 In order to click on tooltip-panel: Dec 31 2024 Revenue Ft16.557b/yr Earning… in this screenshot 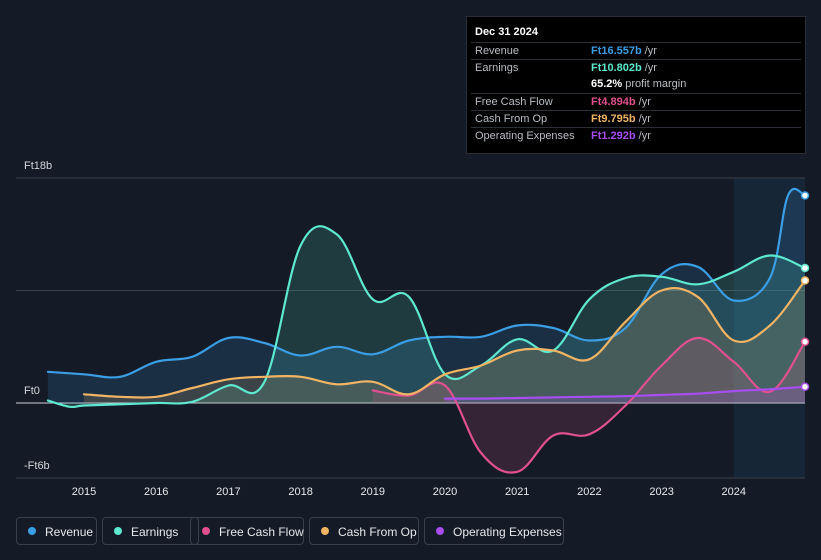, I will do `click(636, 85)`.